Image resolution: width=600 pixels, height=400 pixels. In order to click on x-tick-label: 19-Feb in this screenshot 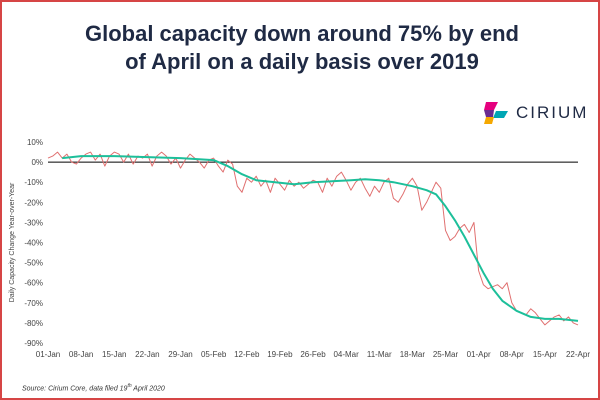, I will do `click(280, 354)`.